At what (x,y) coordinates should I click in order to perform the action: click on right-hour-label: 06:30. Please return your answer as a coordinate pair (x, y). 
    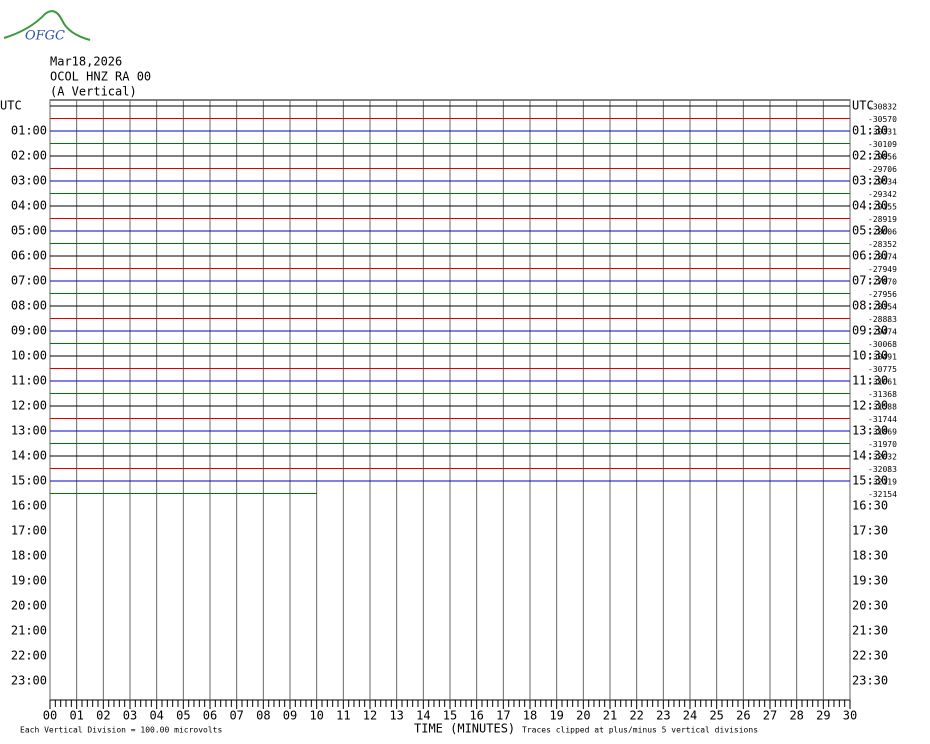
    Looking at the image, I should click on (870, 256).